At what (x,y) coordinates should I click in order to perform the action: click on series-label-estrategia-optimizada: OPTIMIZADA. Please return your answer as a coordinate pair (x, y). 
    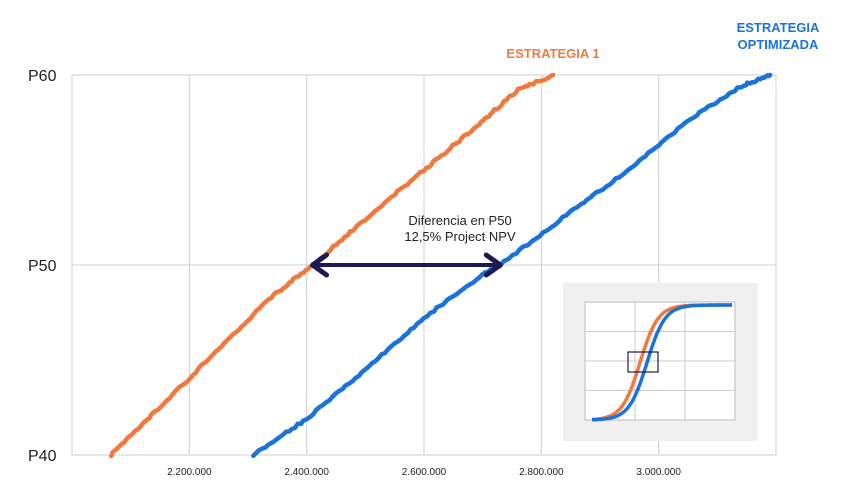
    Looking at the image, I should click on (778, 44).